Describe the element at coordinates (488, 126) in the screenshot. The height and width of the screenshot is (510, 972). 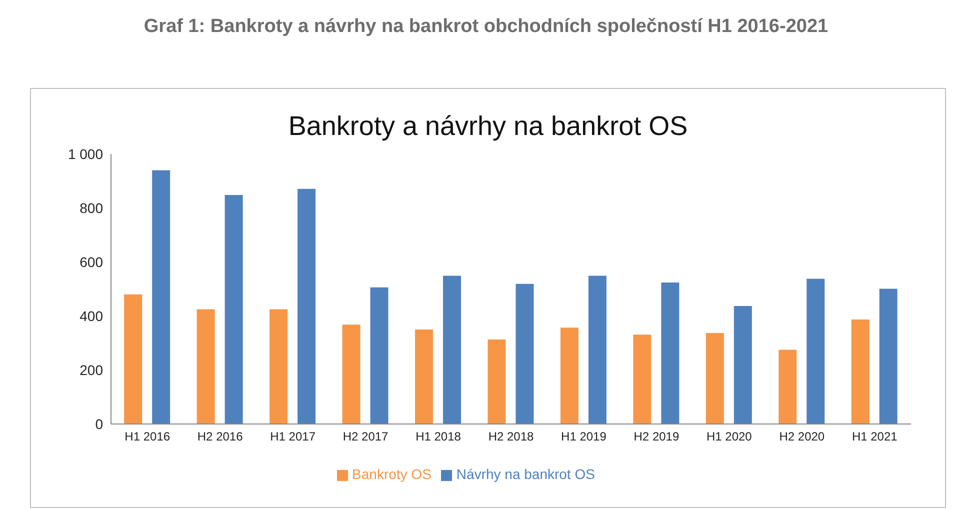
I see `chart-title: Bankroty a návrhy na bankrot OS` at that location.